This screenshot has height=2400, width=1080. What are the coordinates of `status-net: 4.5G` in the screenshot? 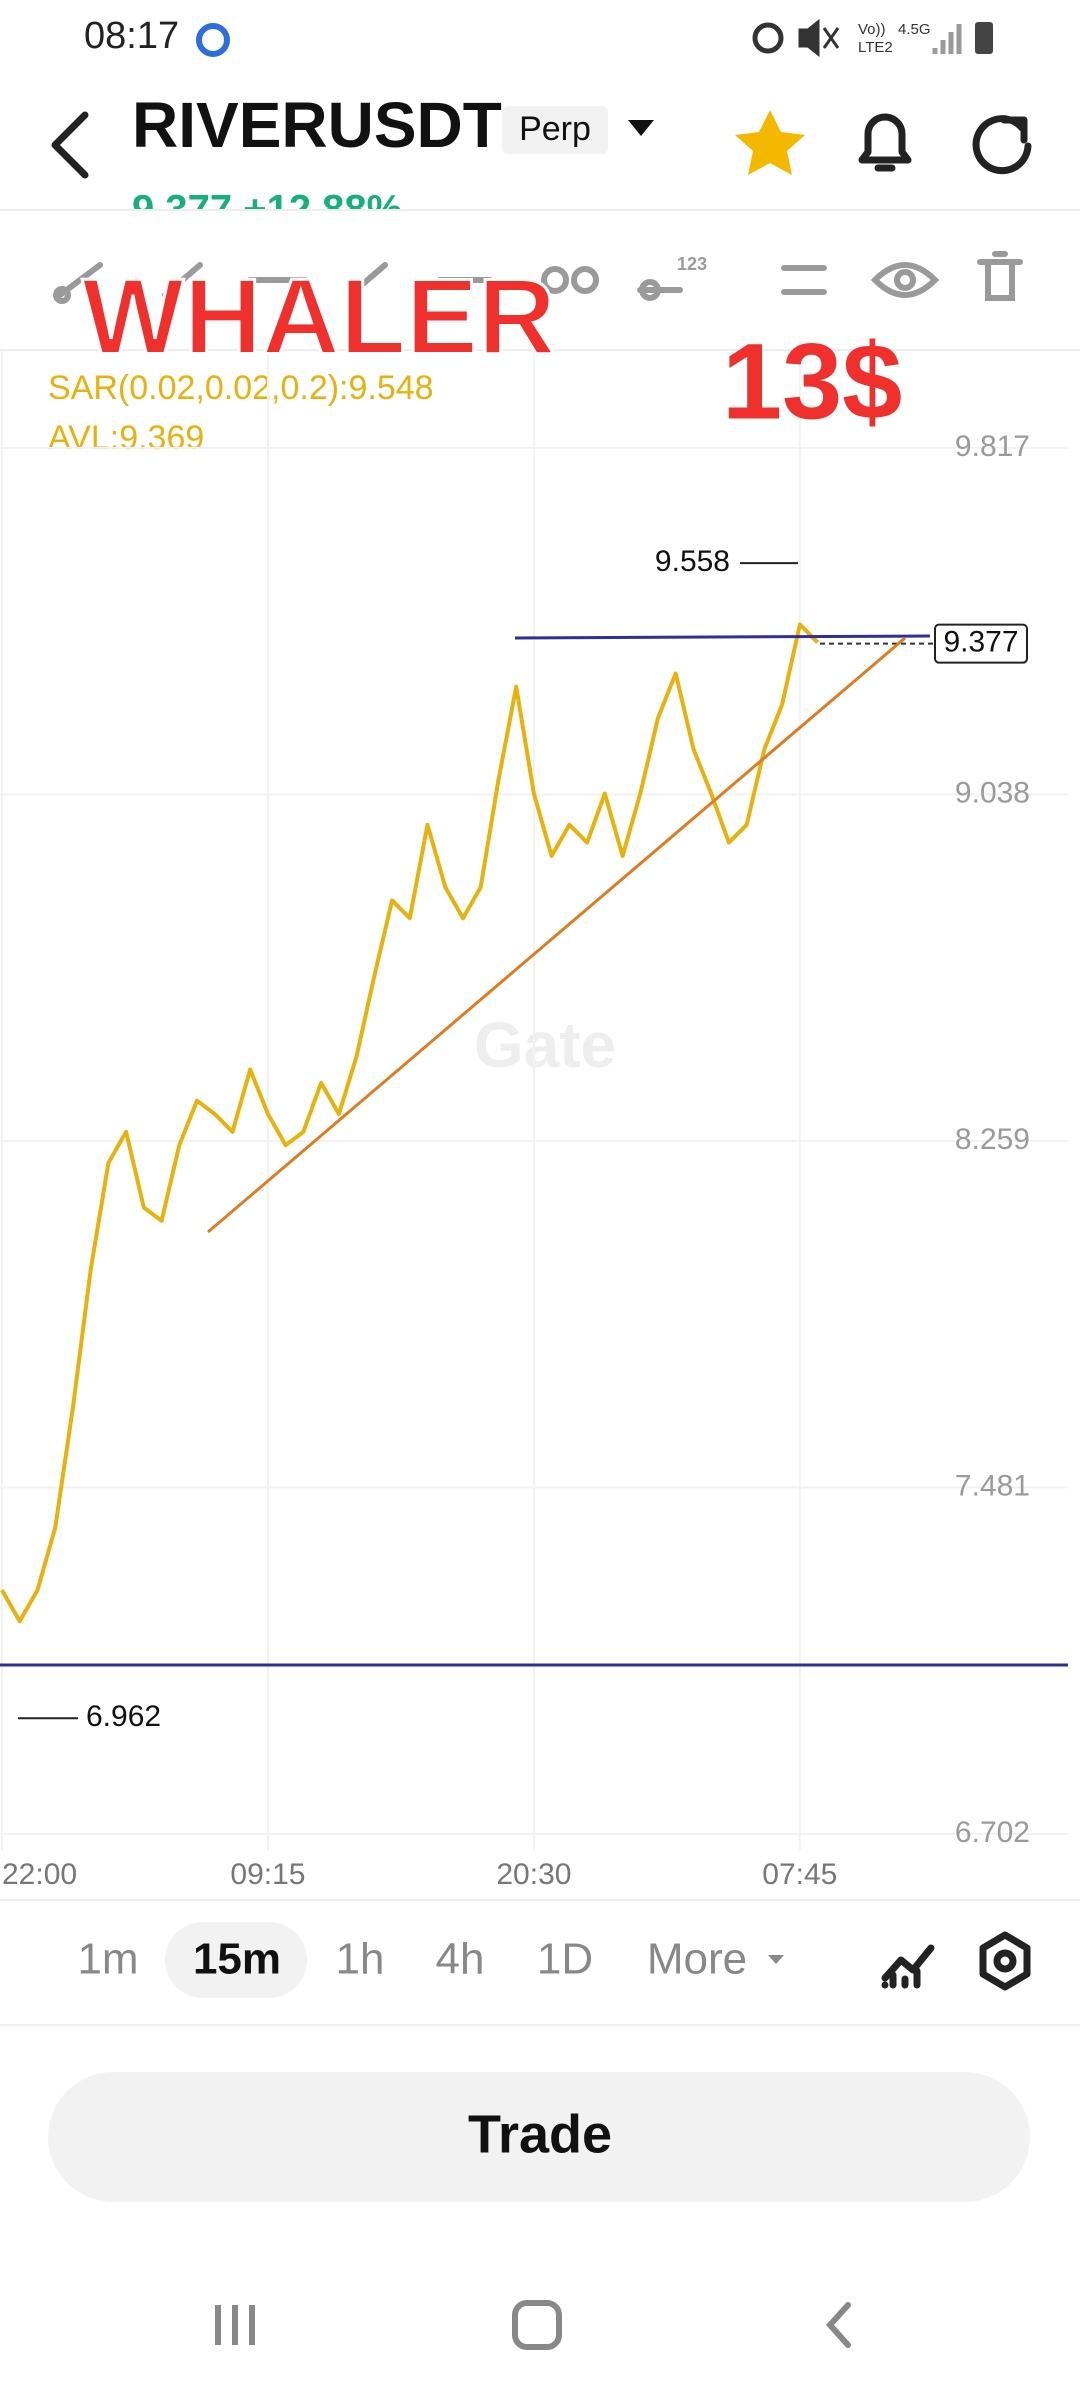 It's located at (914, 29).